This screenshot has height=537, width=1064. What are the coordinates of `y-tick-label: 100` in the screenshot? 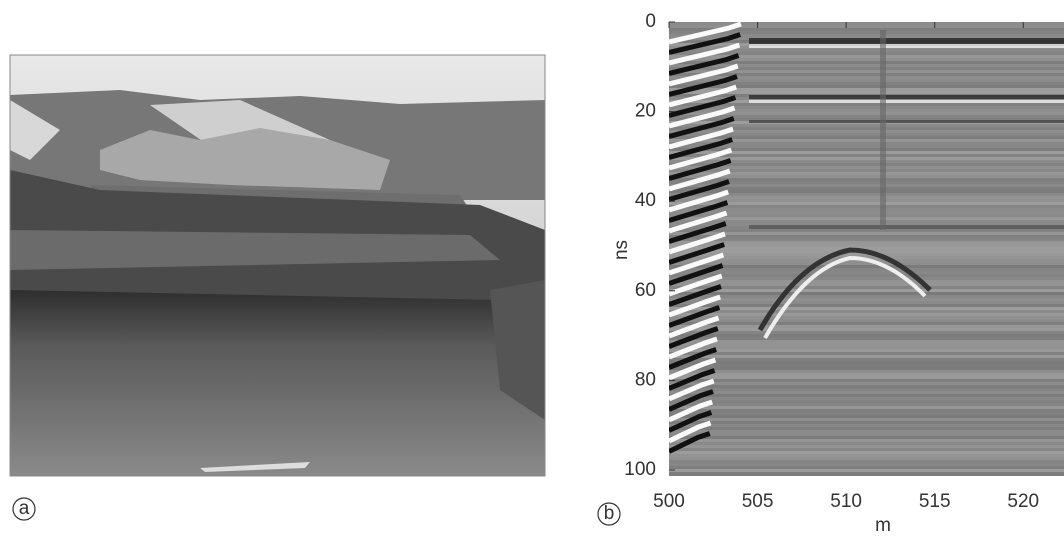 It's located at (640, 469).